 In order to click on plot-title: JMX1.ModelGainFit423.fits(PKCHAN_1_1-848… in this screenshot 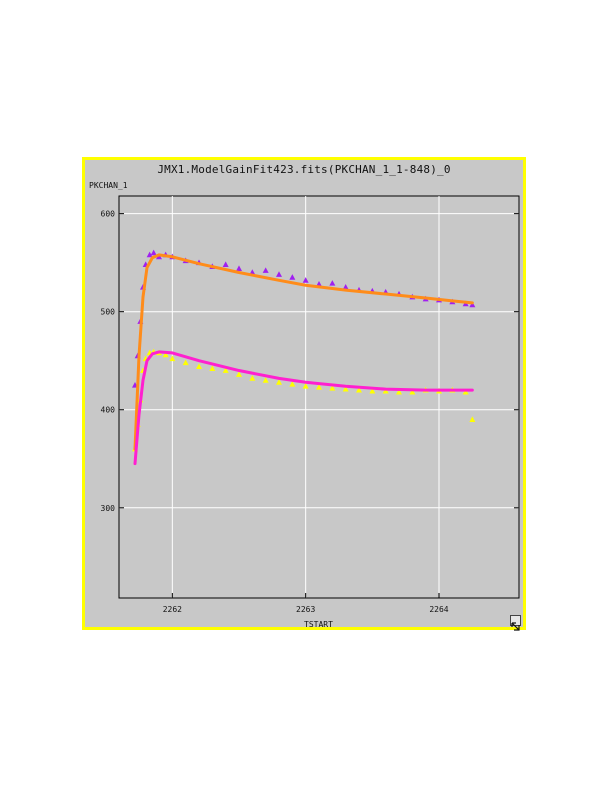, I will do `click(304, 169)`.